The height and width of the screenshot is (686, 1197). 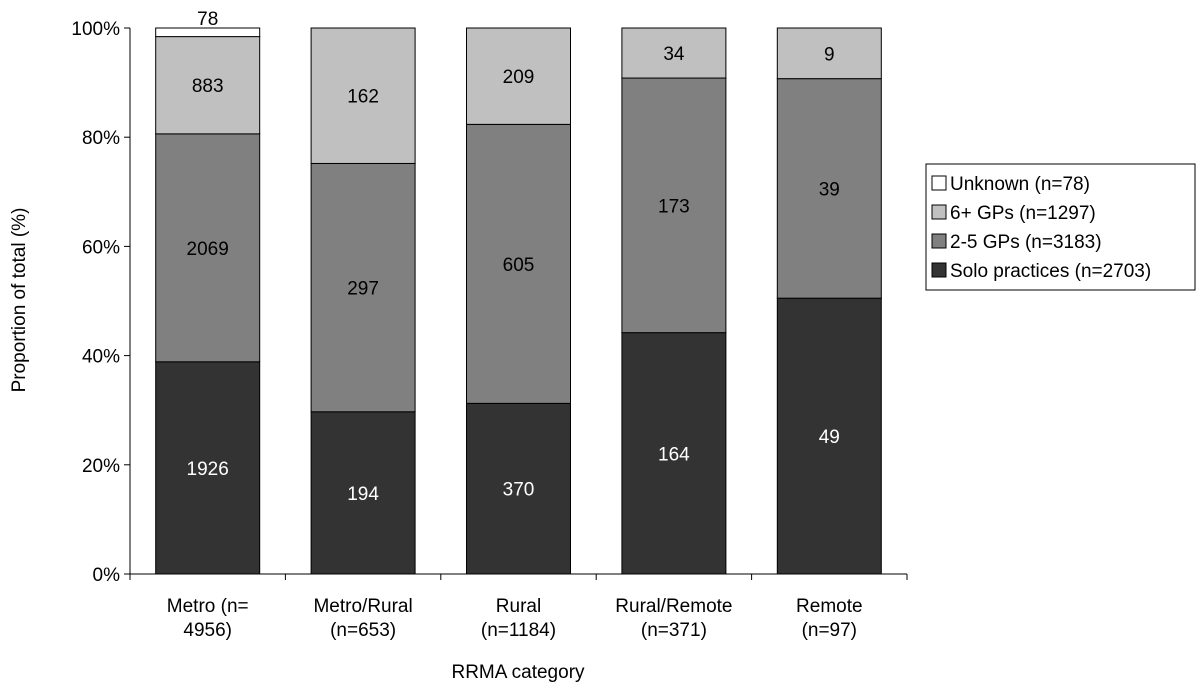 I want to click on data-label: 209, so click(x=519, y=77).